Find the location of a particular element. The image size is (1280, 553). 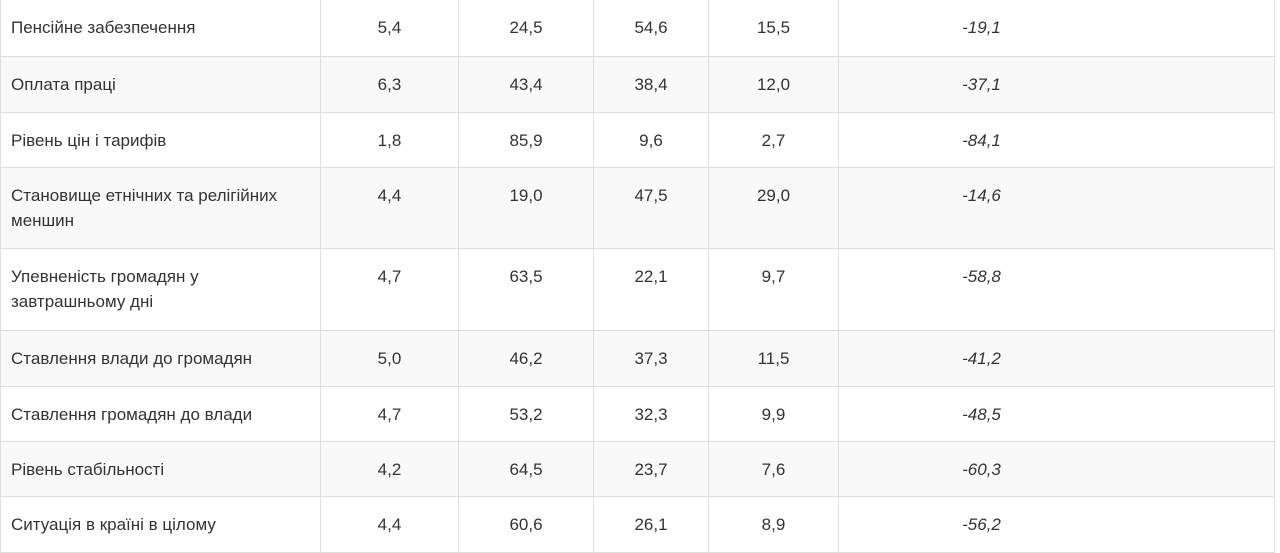

row-label: Оплата праці is located at coordinates (160, 84).